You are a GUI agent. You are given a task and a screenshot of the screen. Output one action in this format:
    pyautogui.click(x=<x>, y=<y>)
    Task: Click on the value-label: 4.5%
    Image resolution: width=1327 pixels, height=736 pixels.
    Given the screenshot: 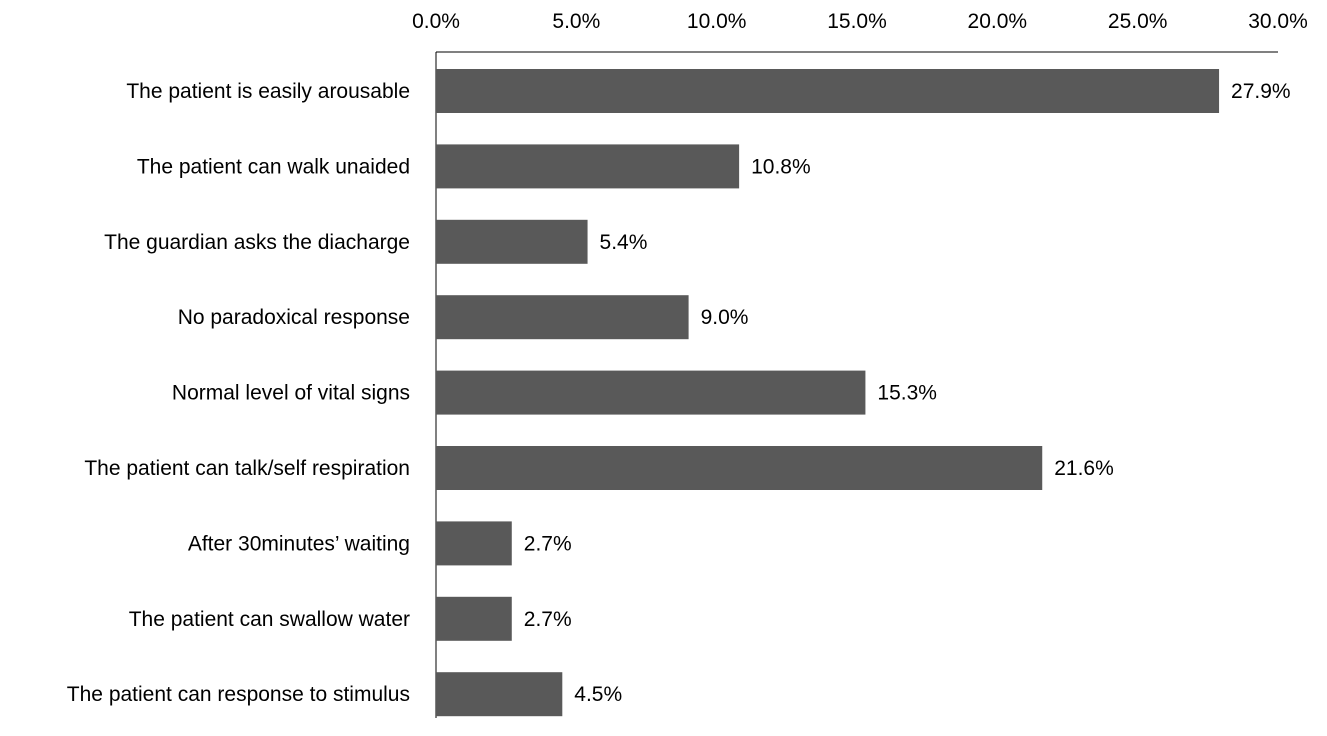 What is the action you would take?
    pyautogui.click(x=598, y=694)
    